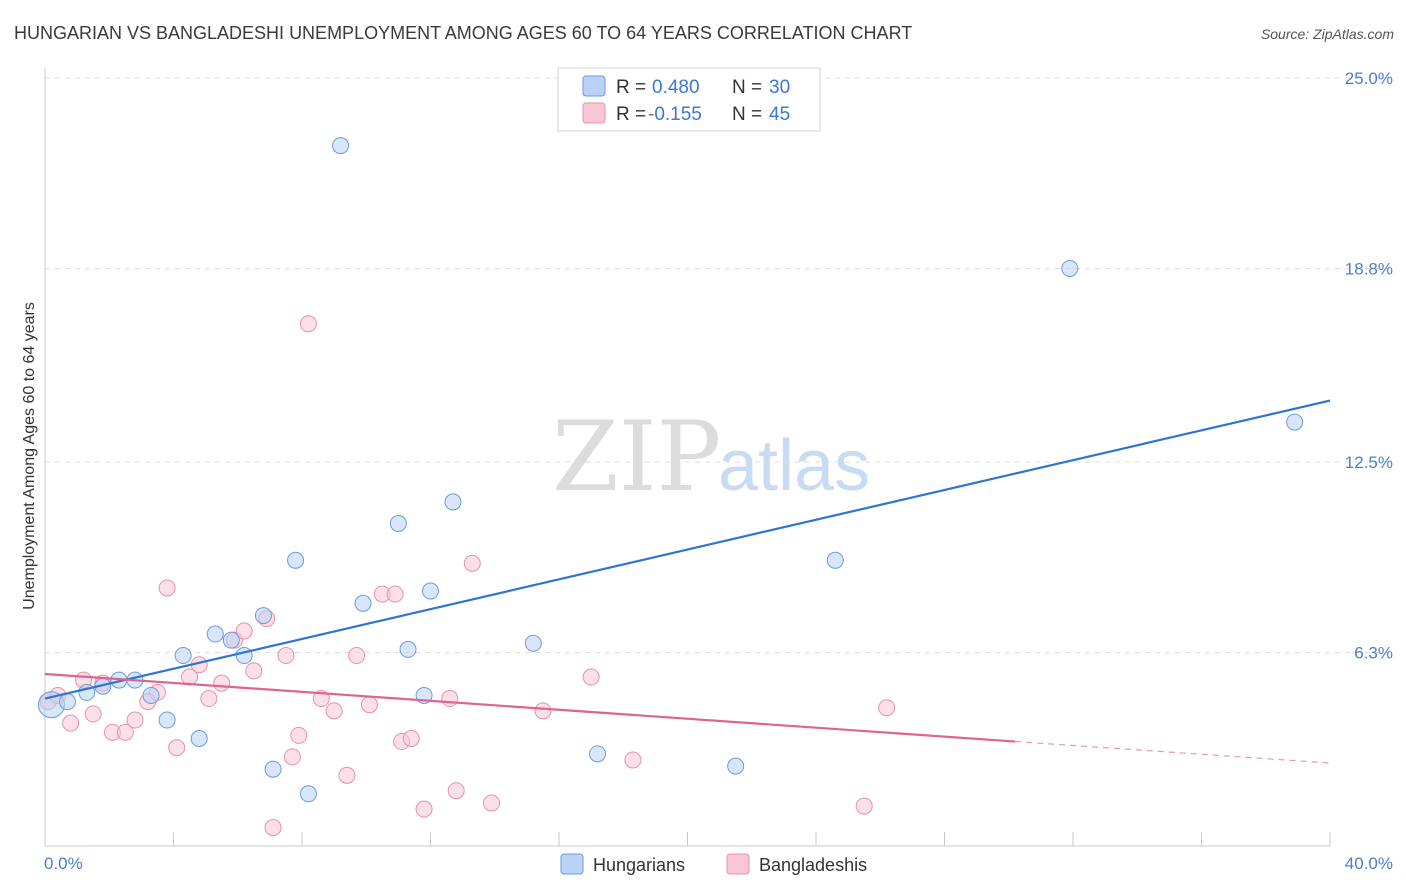 The height and width of the screenshot is (892, 1406). What do you see at coordinates (752, 839) in the screenshot?
I see `x-tick-marks` at bounding box center [752, 839].